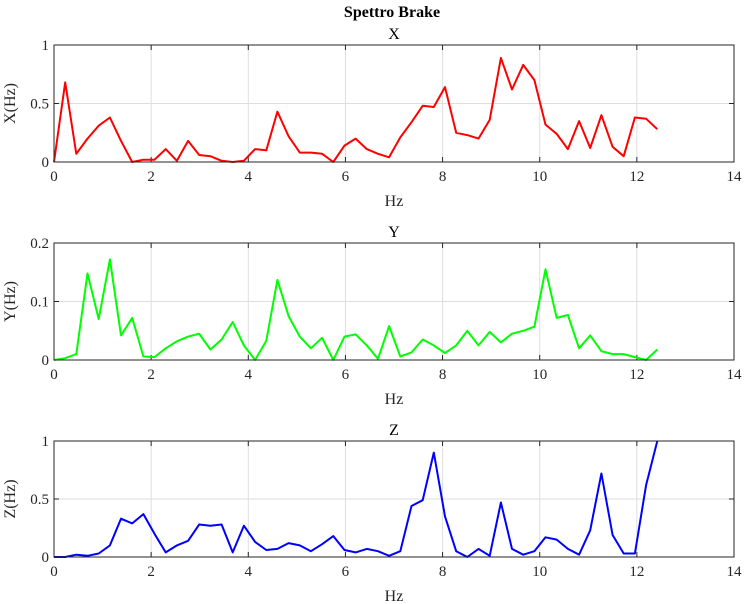 The image size is (745, 604). I want to click on y-axis-label: X(Hz), so click(10, 103).